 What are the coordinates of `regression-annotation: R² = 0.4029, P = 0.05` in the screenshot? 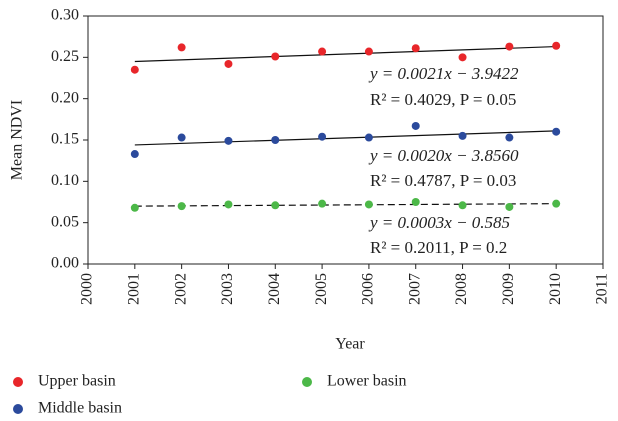 It's located at (443, 99).